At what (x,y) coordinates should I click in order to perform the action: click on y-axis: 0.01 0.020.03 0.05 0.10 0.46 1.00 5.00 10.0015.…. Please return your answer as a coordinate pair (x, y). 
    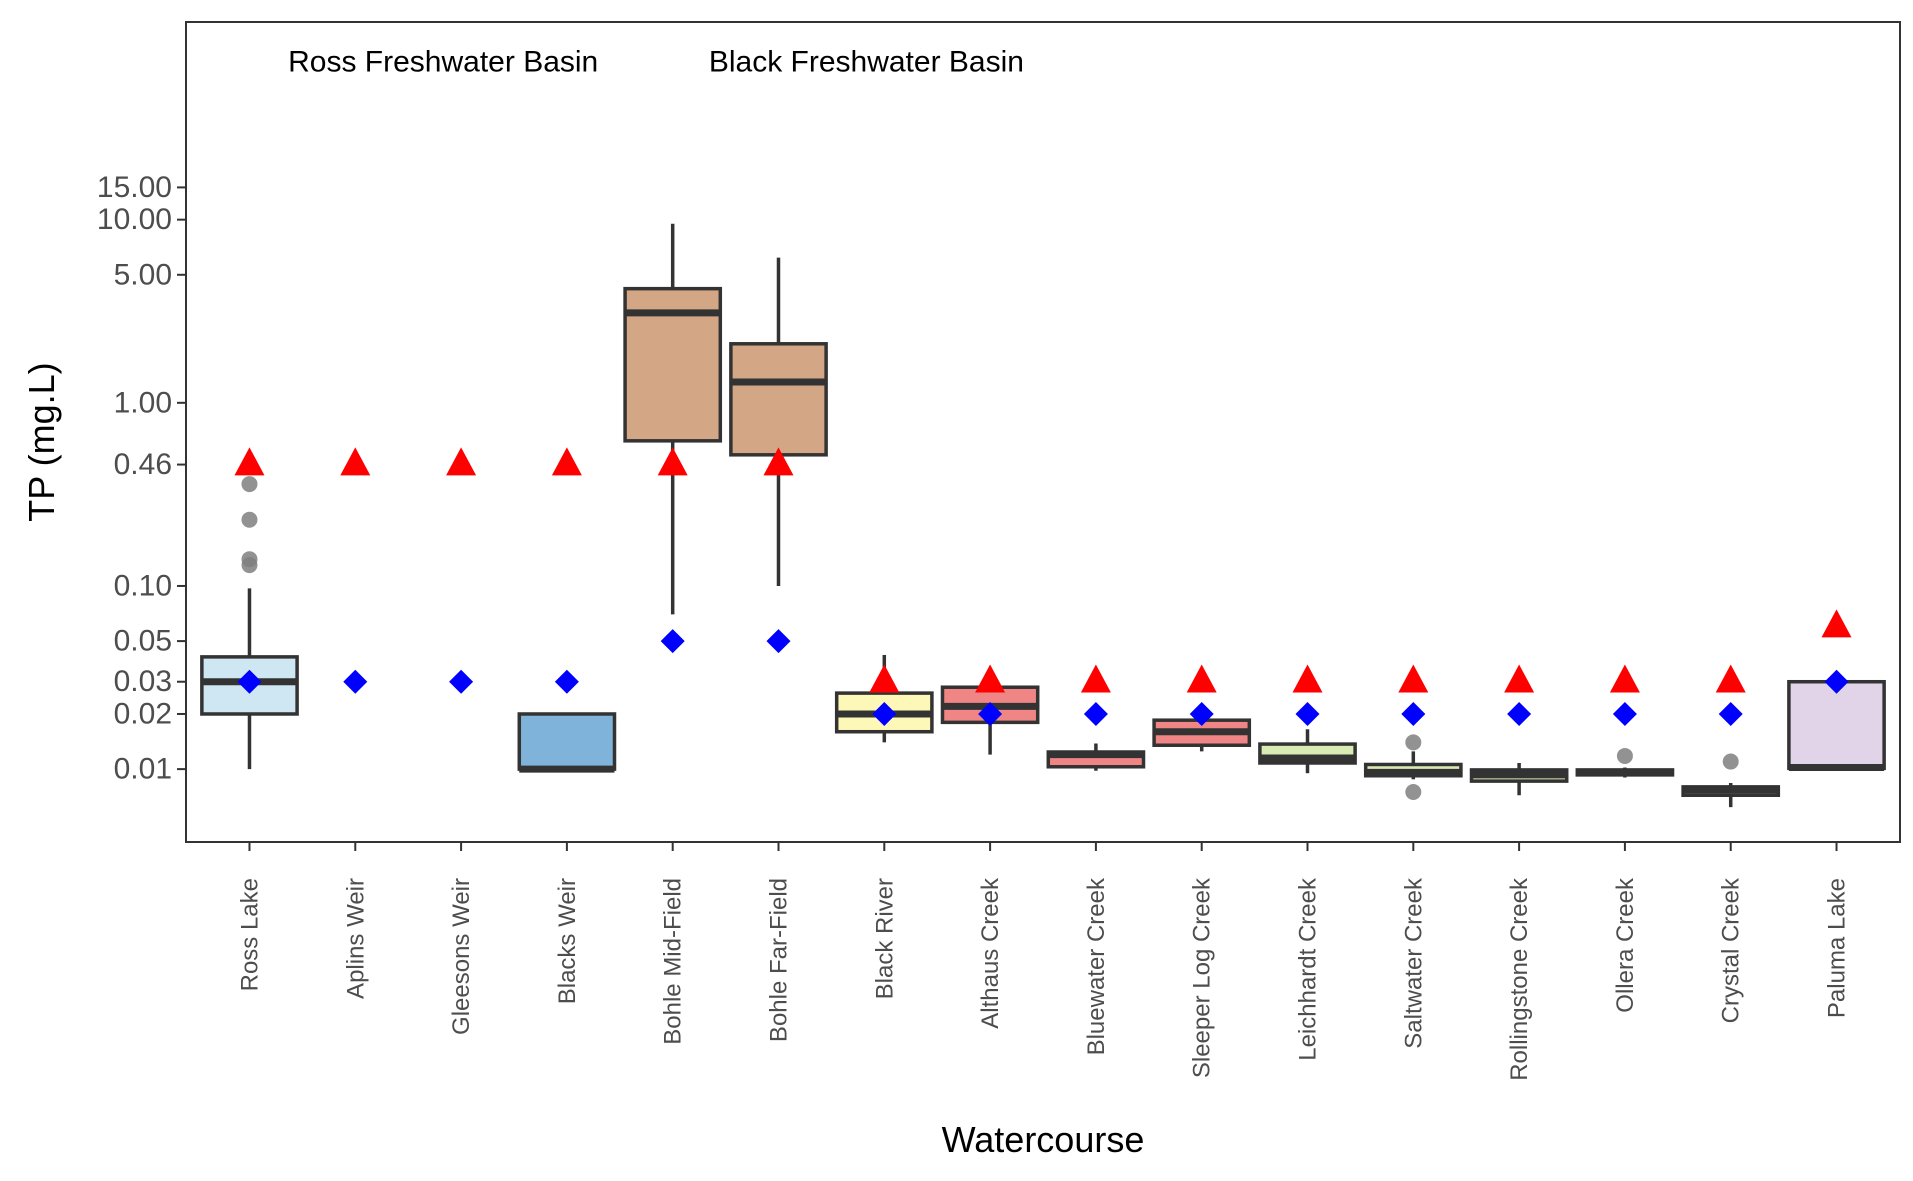
    Looking at the image, I should click on (141, 478).